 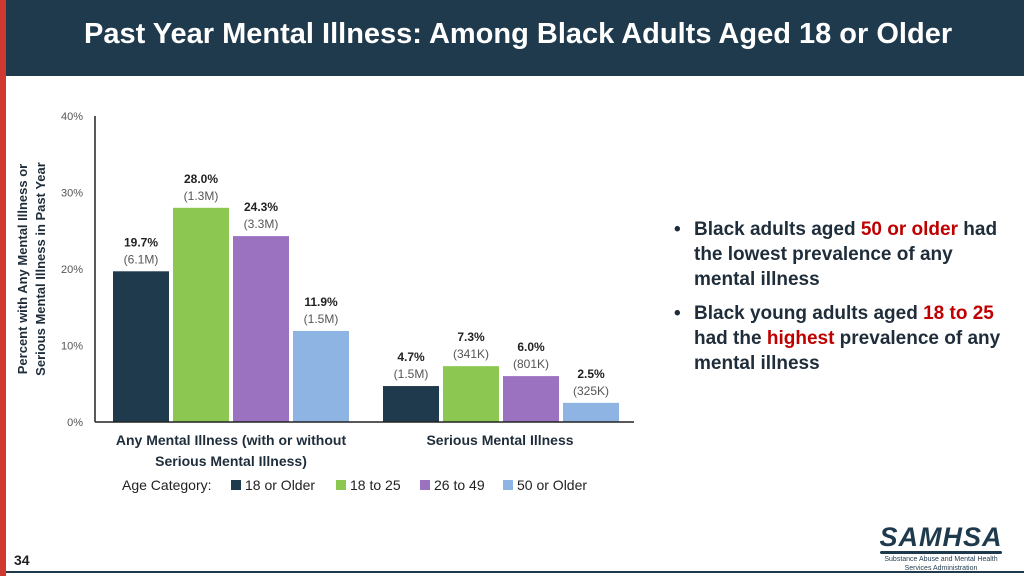 What do you see at coordinates (280, 485) in the screenshot?
I see `legend-label: 18 or Older` at bounding box center [280, 485].